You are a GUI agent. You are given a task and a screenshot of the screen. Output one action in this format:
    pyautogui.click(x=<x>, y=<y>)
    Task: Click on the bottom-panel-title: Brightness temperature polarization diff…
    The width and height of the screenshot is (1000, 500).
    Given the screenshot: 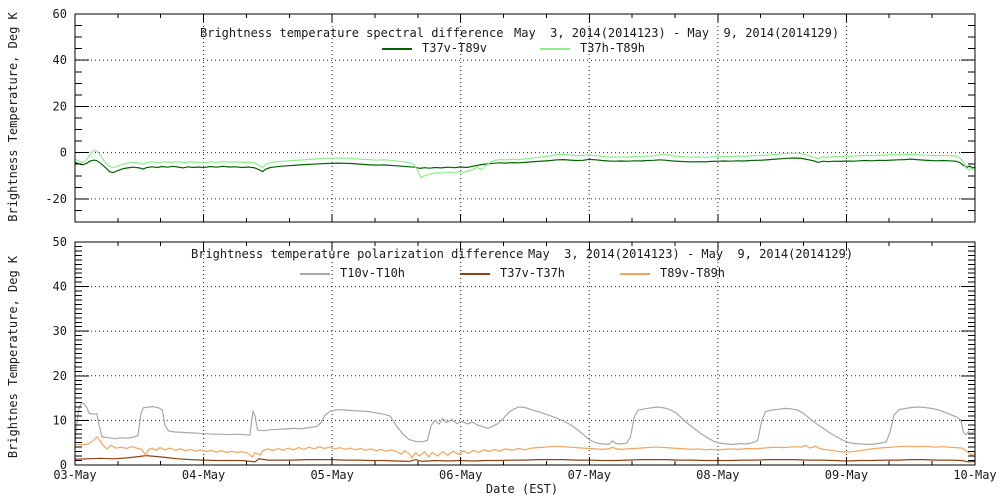 What is the action you would take?
    pyautogui.click(x=357, y=254)
    